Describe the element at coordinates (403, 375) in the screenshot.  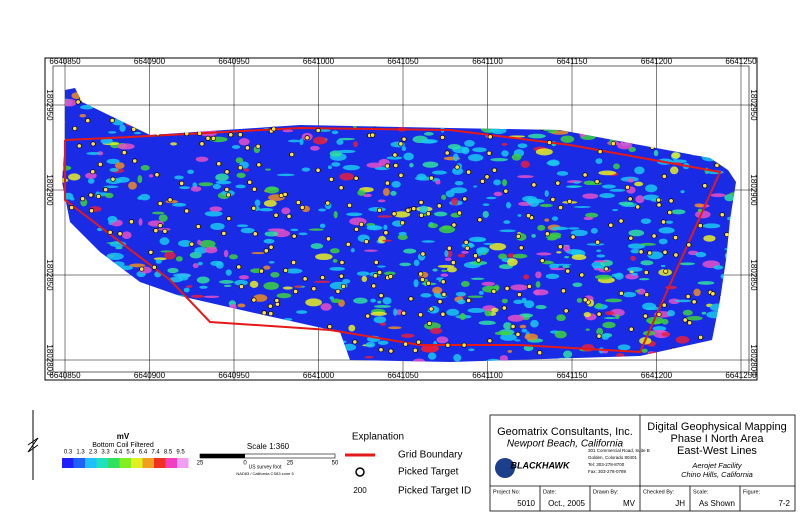
I see `x-tick-label-bottom: 6641050` at that location.